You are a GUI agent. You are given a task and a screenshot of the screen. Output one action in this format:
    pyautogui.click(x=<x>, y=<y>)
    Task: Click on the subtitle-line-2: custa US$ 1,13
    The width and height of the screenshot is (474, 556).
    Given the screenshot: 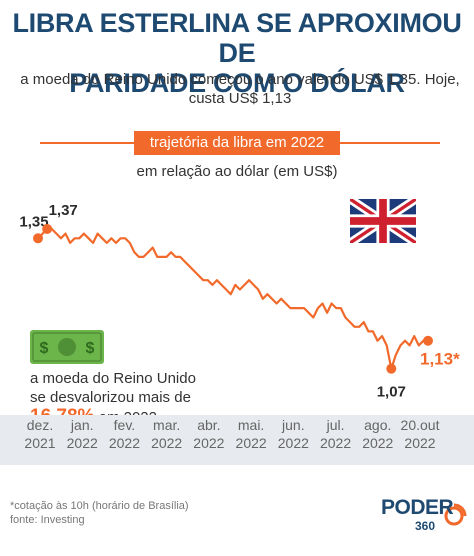 What is the action you would take?
    pyautogui.click(x=240, y=98)
    